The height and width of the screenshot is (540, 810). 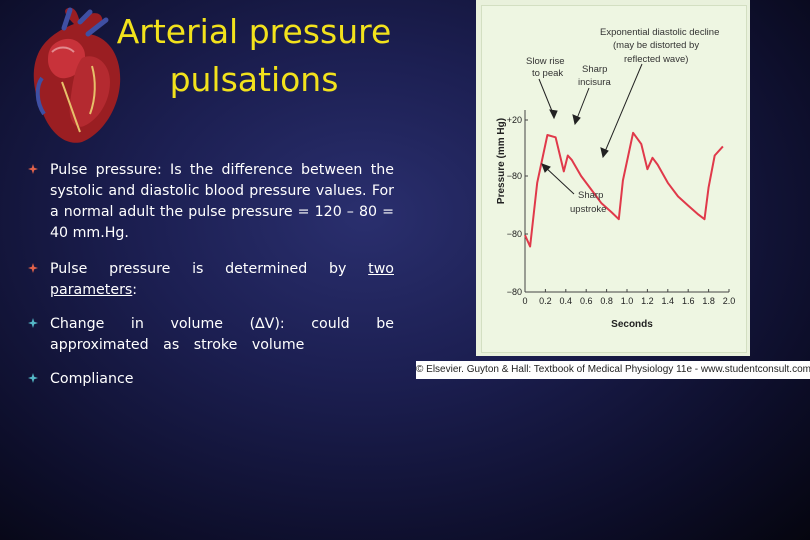 What do you see at coordinates (647, 301) in the screenshot?
I see `x-tick-label: 1.2` at bounding box center [647, 301].